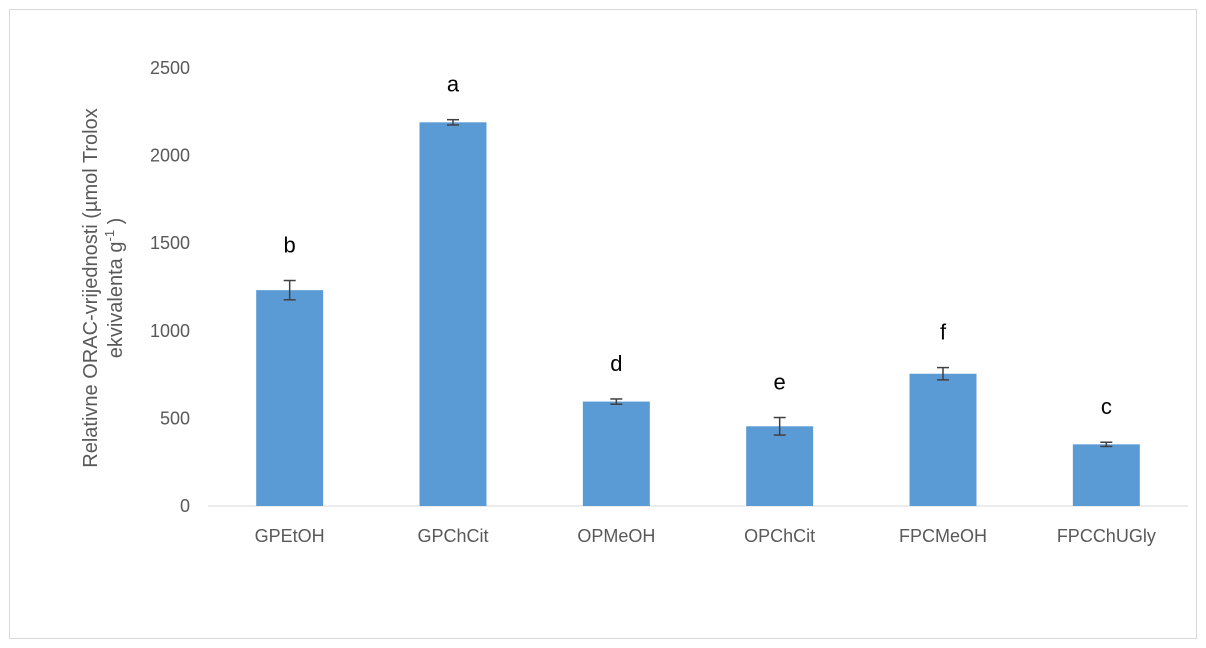 The width and height of the screenshot is (1206, 648). Describe the element at coordinates (1106, 444) in the screenshot. I see `error-bar-fpcchugly` at that location.